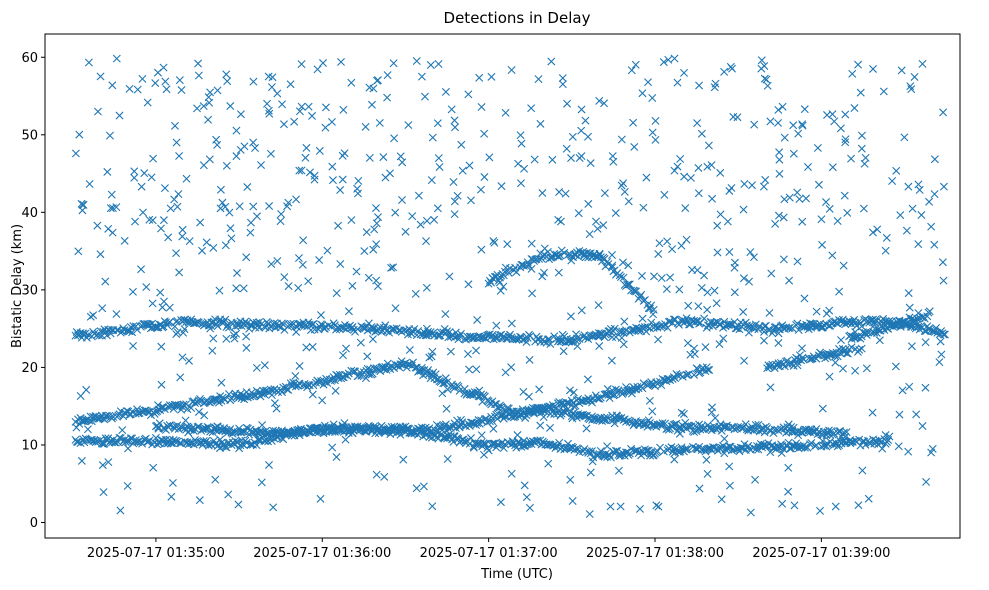 Image resolution: width=989 pixels, height=590 pixels. What do you see at coordinates (156, 553) in the screenshot?
I see `x-tick-label: 2025-07-17 01:35:00` at bounding box center [156, 553].